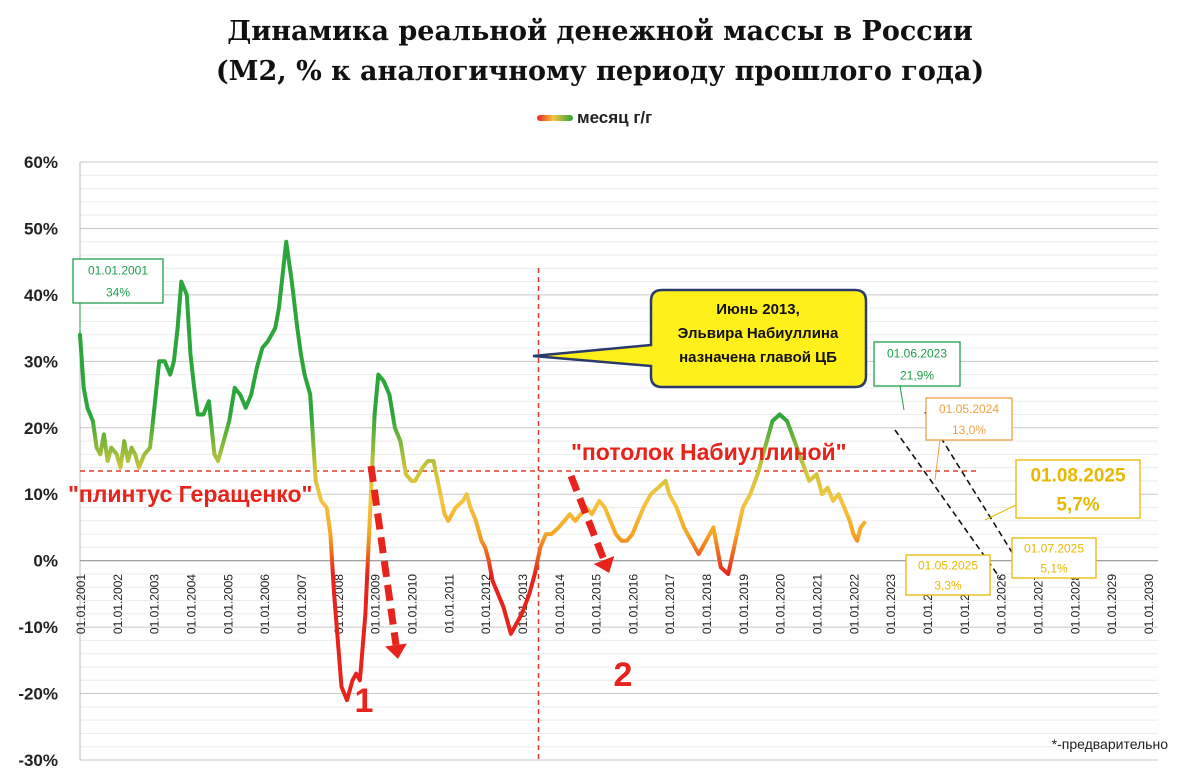 This screenshot has width=1200, height=784. What do you see at coordinates (38, 627) in the screenshot?
I see `y-tick-label: -10%` at bounding box center [38, 627].